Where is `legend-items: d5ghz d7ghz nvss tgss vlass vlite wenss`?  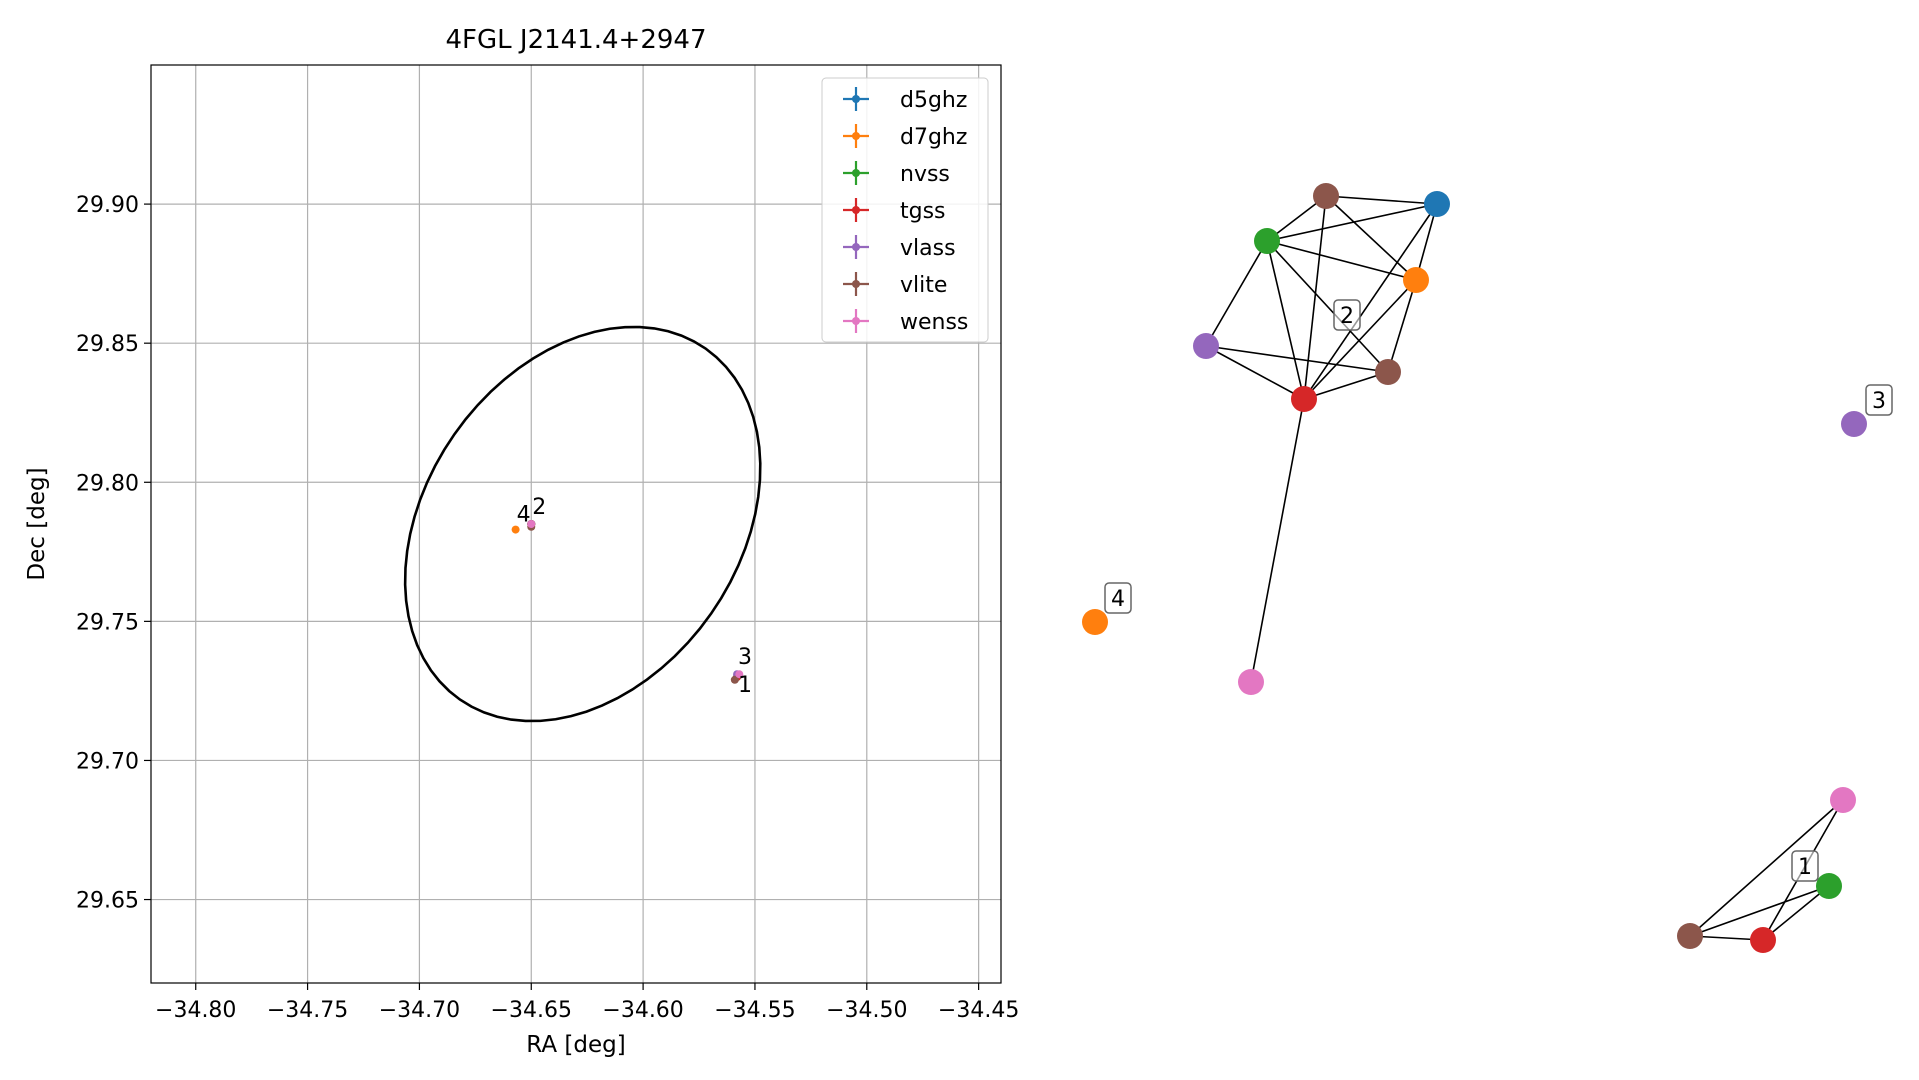
legend-items: d5ghz d7ghz nvss tgss vlass vlite wenss is located at coordinates (905, 211).